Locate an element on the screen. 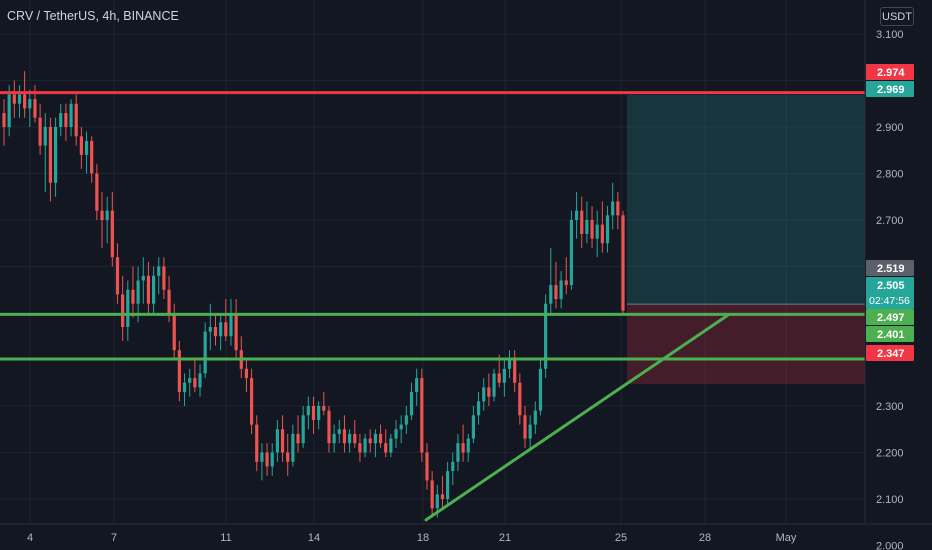  badge-support2-bg is located at coordinates (890, 334).